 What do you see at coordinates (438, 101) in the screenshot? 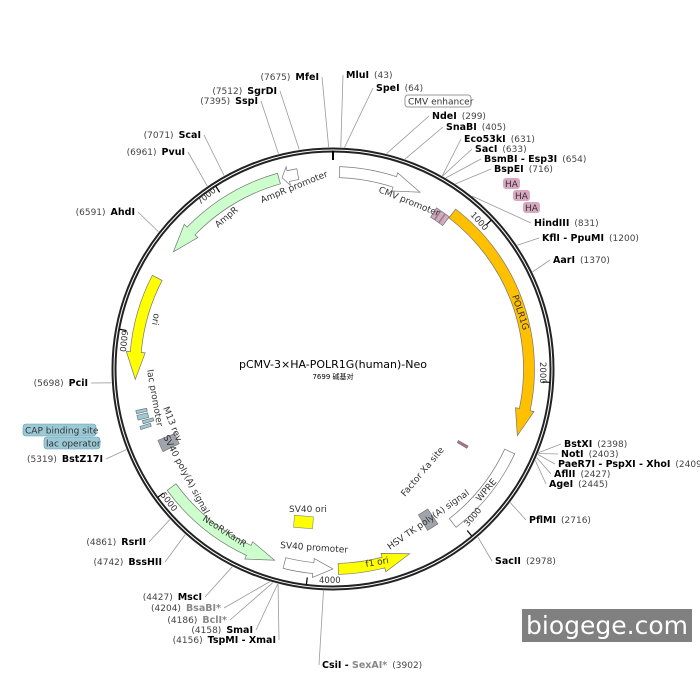
I see `cmv-enhancer-box` at bounding box center [438, 101].